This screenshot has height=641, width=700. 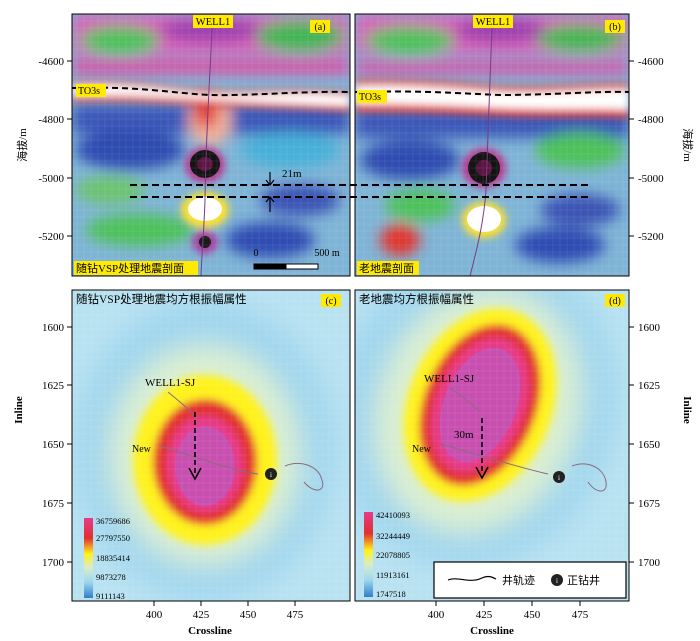 I want to click on panel-b-horizon-badge, so click(x=372, y=96).